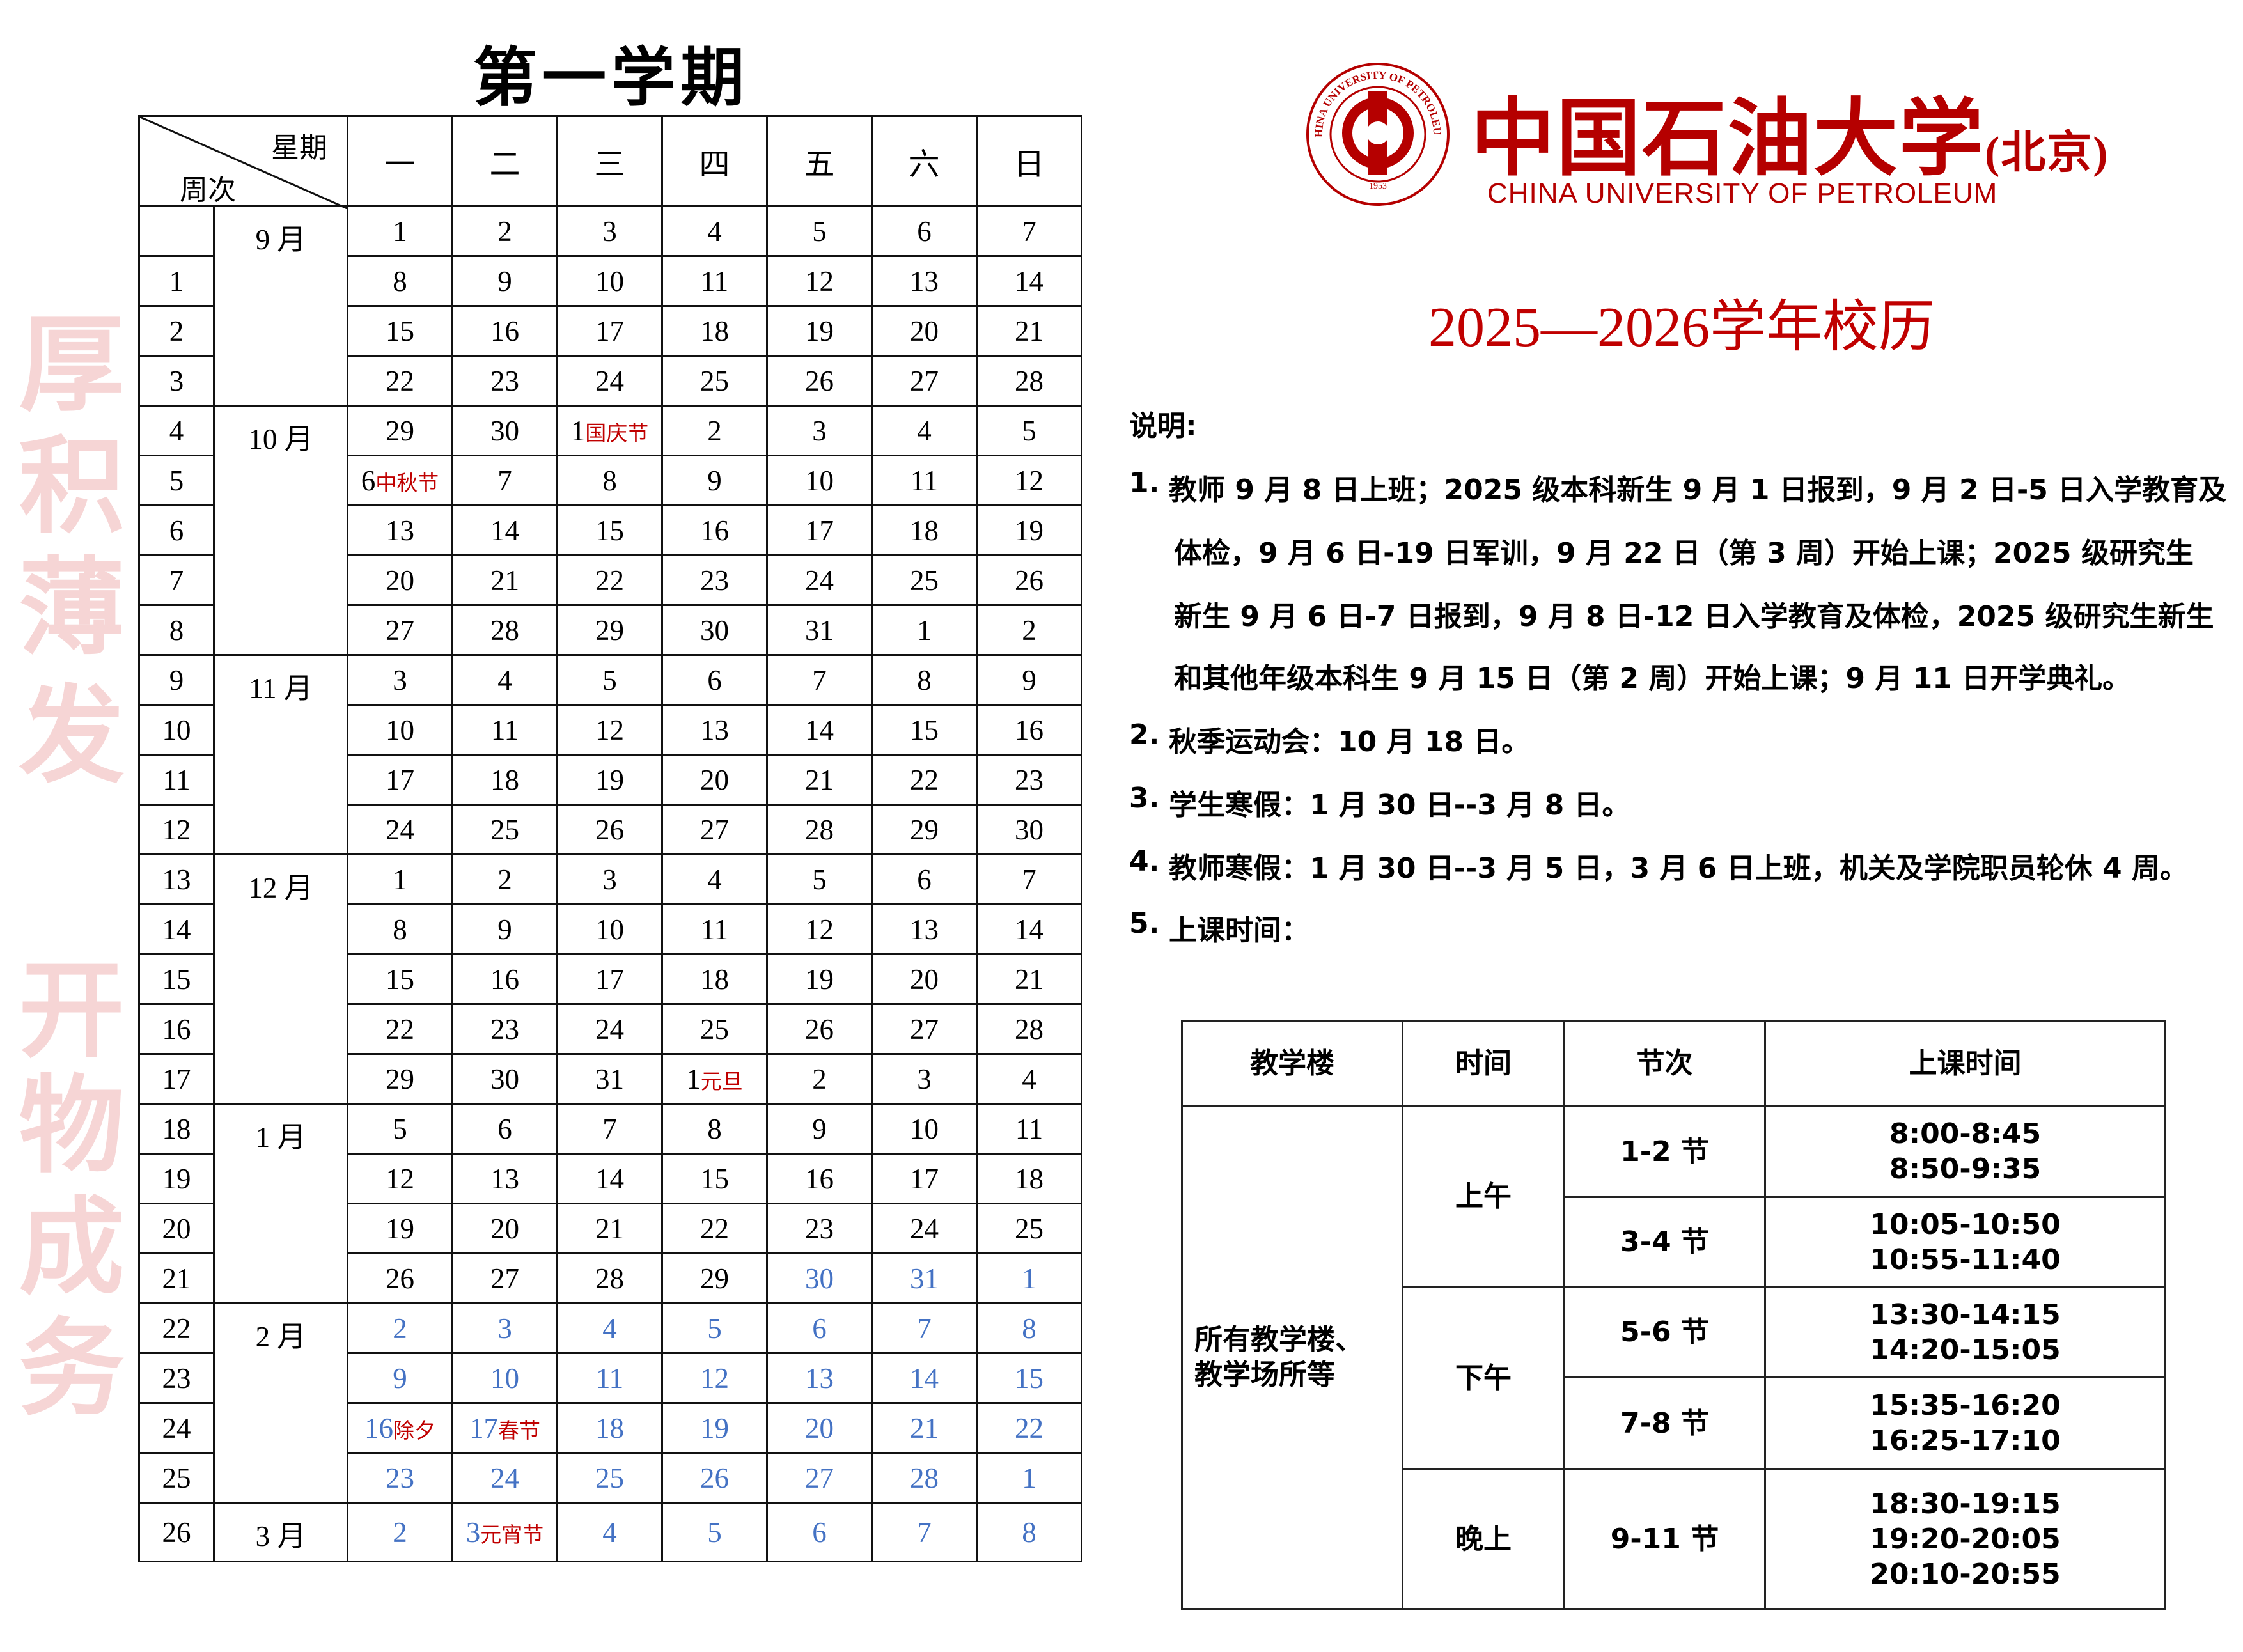  What do you see at coordinates (505, 281) in the screenshot?
I see `day-cell: 9` at bounding box center [505, 281].